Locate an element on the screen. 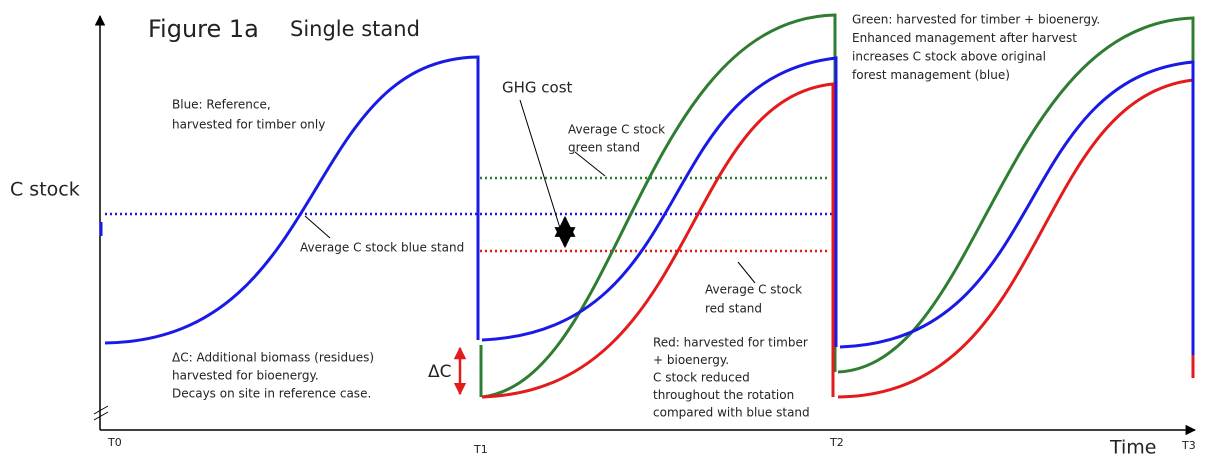  annotation: ΔC is located at coordinates (440, 372).